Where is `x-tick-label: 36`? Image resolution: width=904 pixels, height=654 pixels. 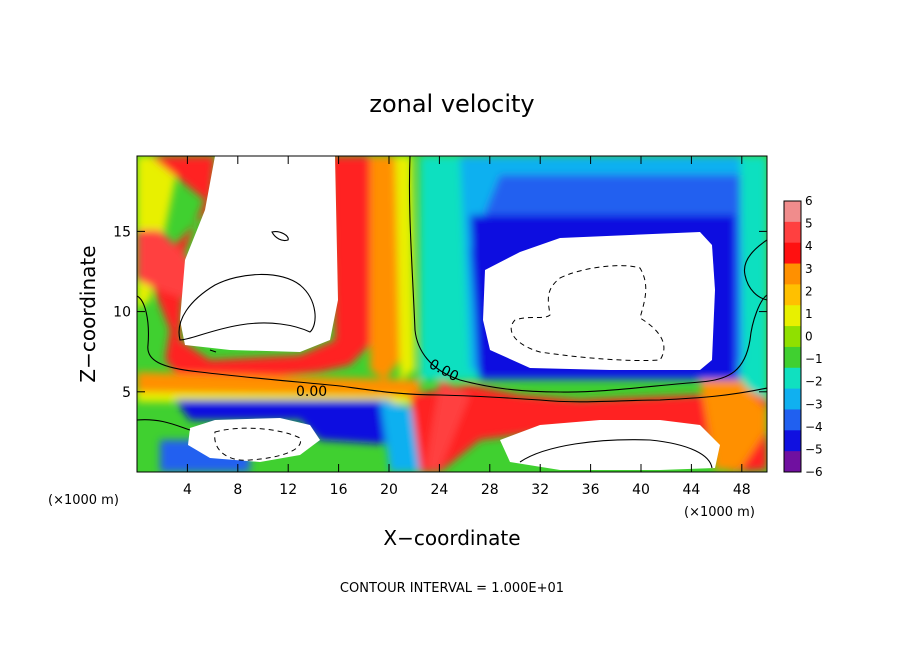 x-tick-label: 36 is located at coordinates (591, 490).